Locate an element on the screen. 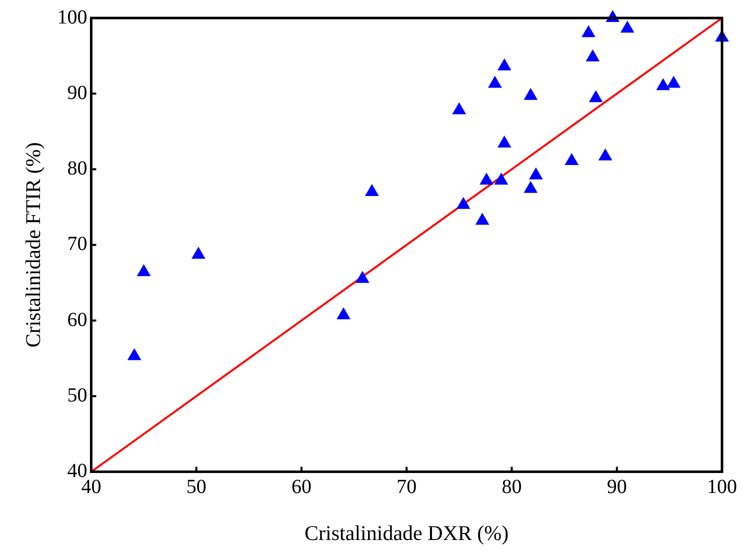  y-axis-title: Cristalinidade FTIR (%) is located at coordinates (33, 245).